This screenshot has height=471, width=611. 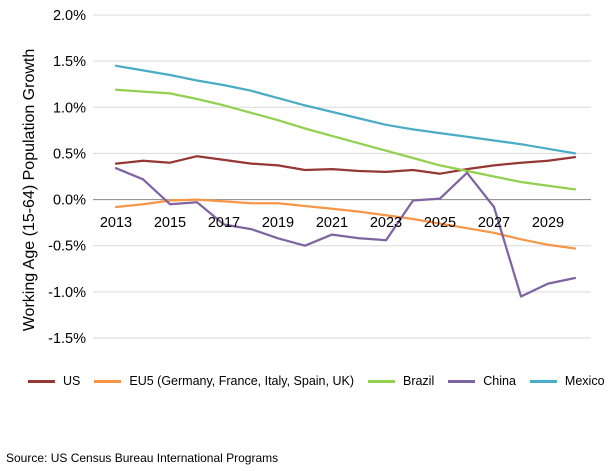 I want to click on y-tick-label: -0.5%, so click(x=67, y=247).